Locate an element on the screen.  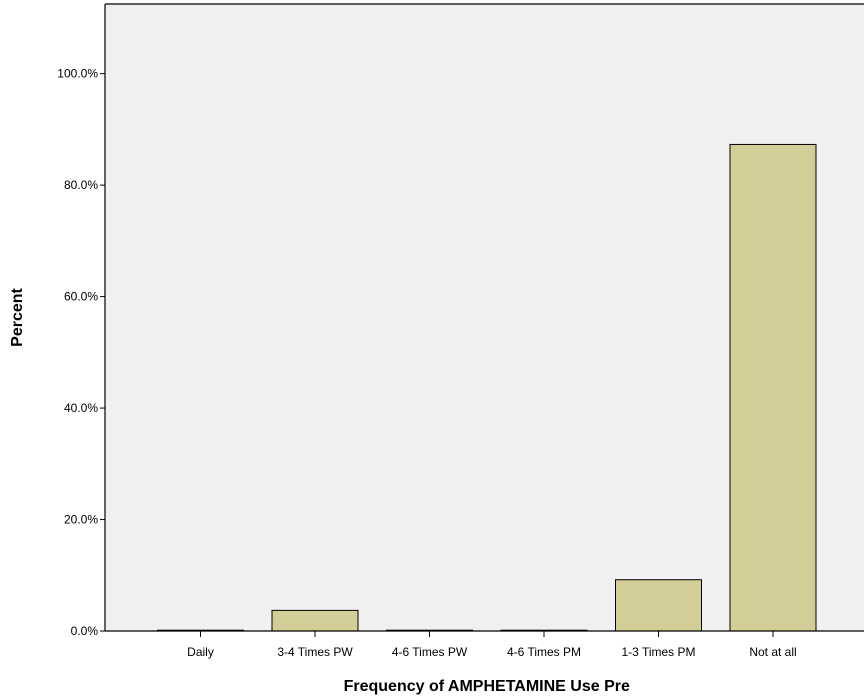
y-tick-label: 40.0% is located at coordinates (81, 408).